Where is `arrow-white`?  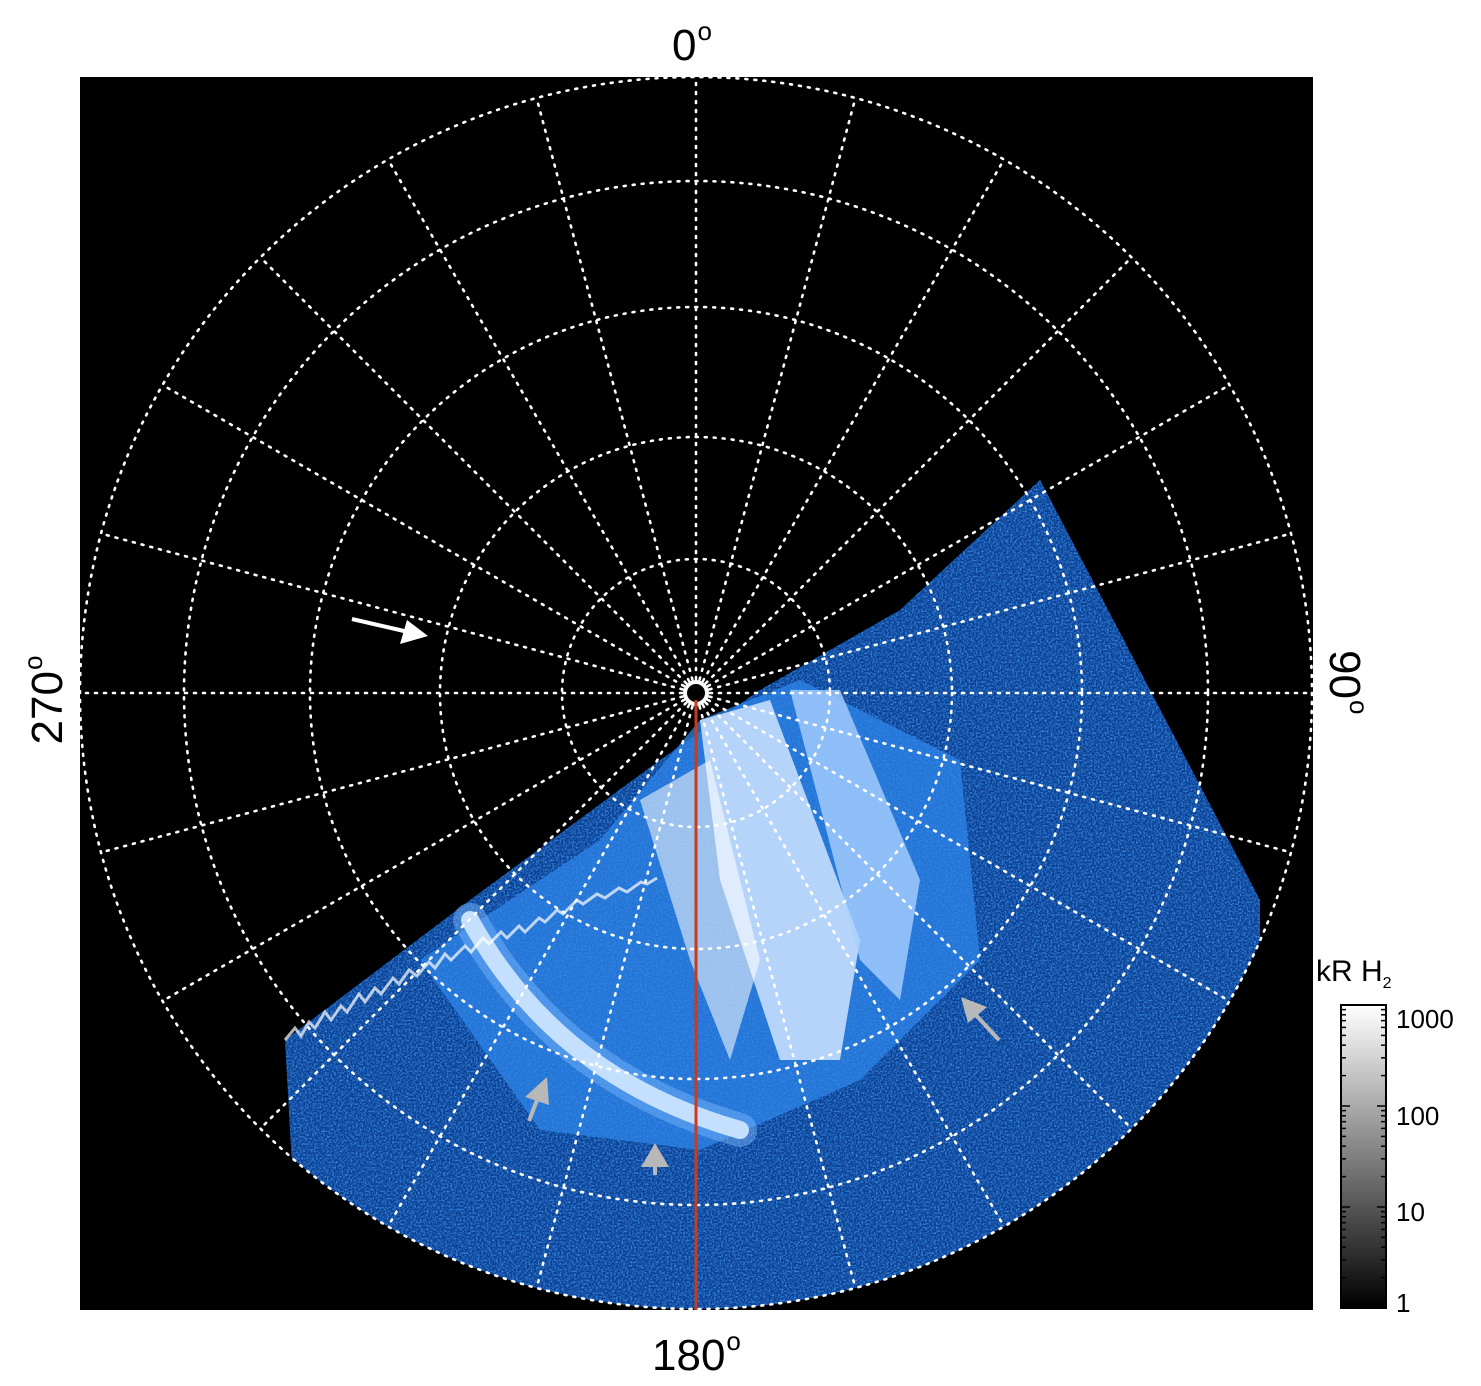 arrow-white is located at coordinates (389, 630).